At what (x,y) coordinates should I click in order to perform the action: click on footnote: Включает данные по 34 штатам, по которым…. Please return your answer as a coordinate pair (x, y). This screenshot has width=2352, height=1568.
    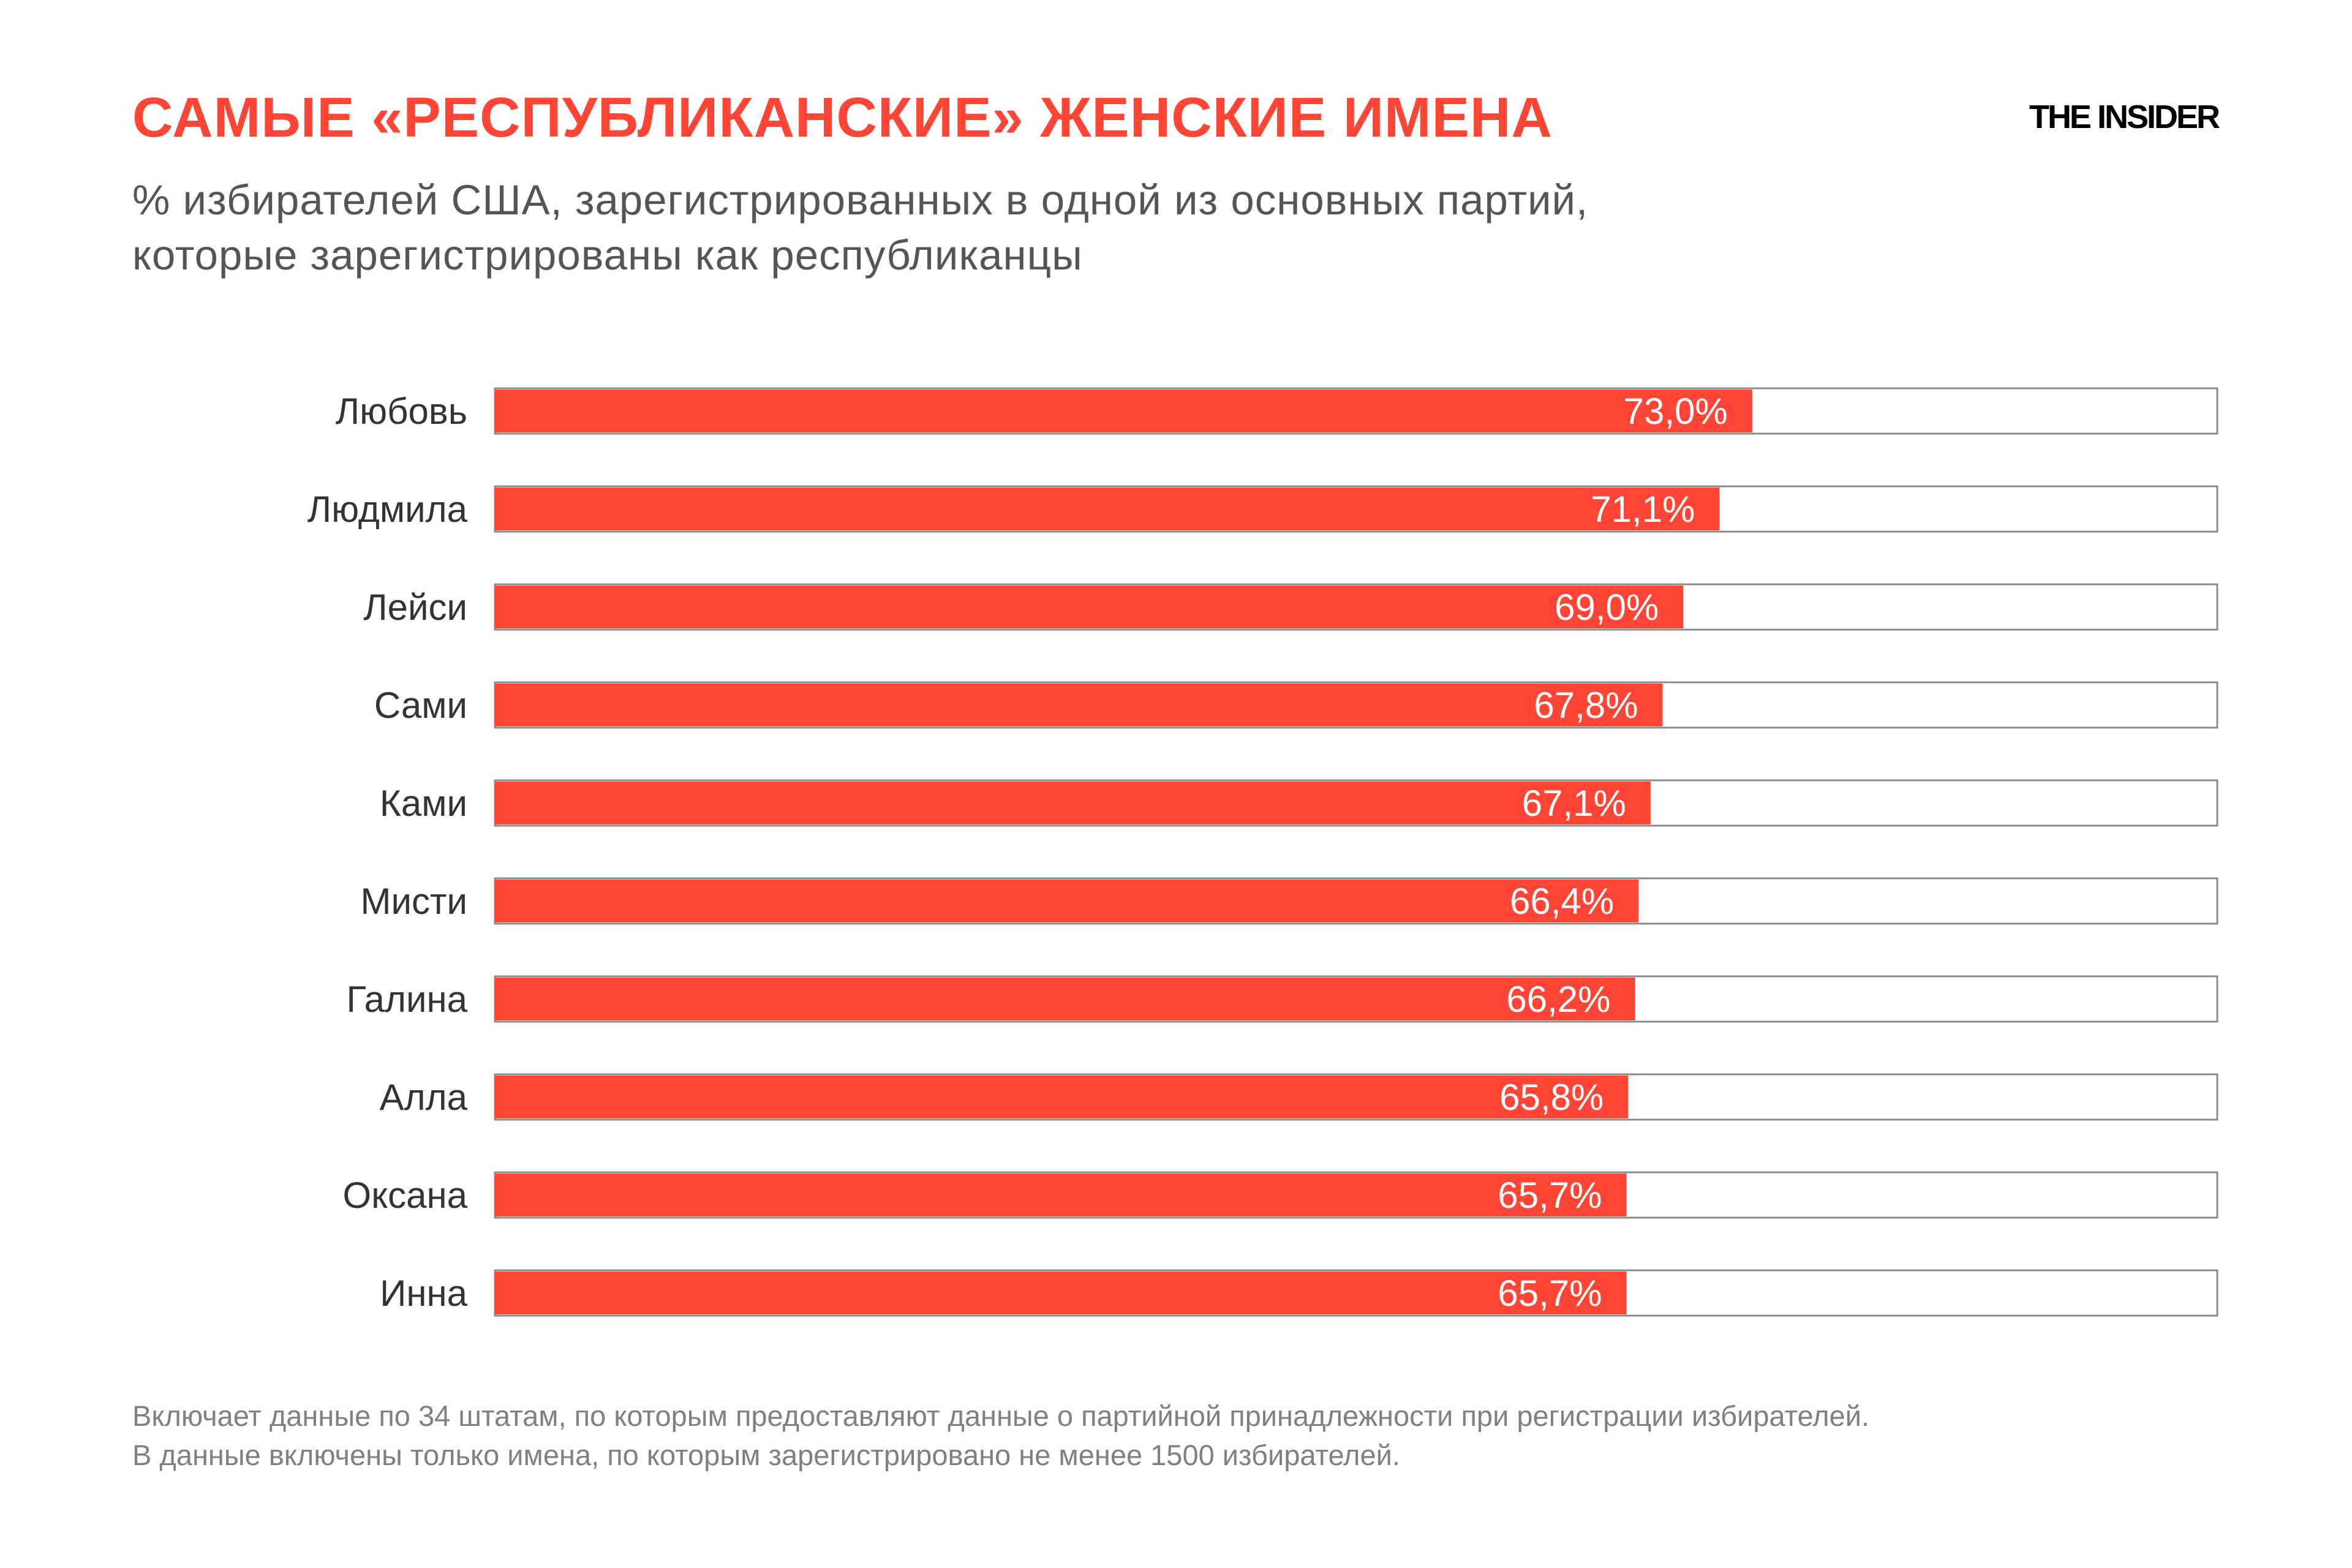
    Looking at the image, I should click on (1001, 1436).